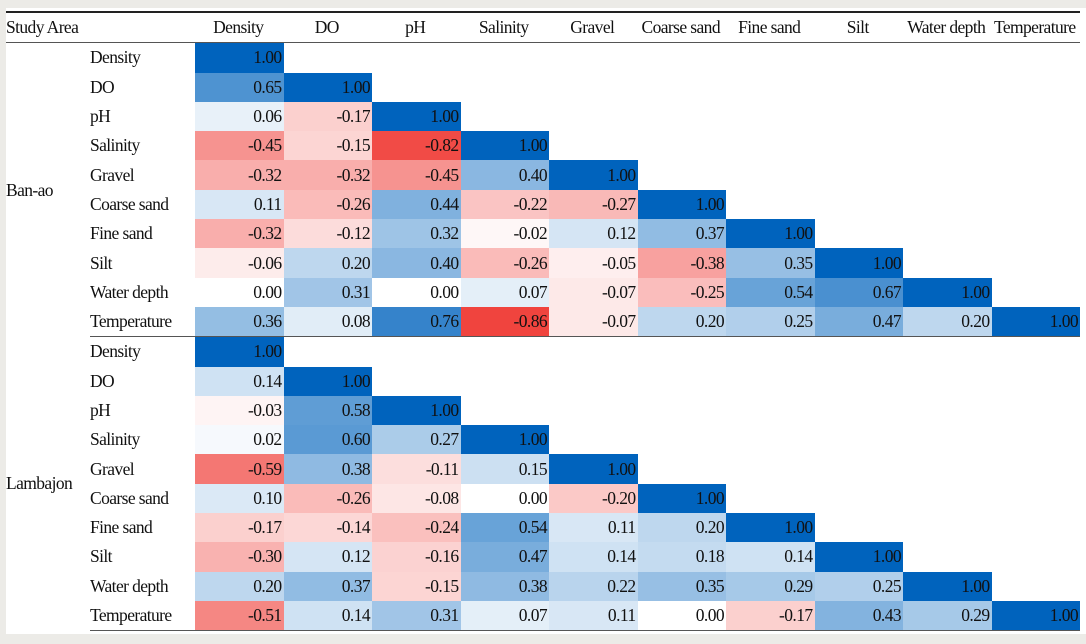 Image resolution: width=1086 pixels, height=644 pixels. What do you see at coordinates (415, 27) in the screenshot?
I see `column-header: pH` at bounding box center [415, 27].